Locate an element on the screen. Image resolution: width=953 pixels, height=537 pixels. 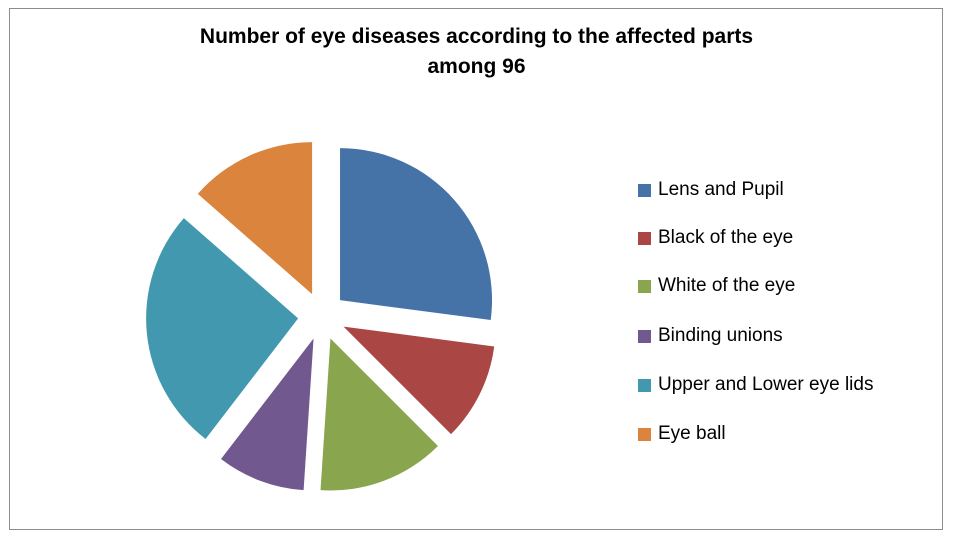
legend-item-lens-and-pupil: Lens and Pupil is located at coordinates (711, 190).